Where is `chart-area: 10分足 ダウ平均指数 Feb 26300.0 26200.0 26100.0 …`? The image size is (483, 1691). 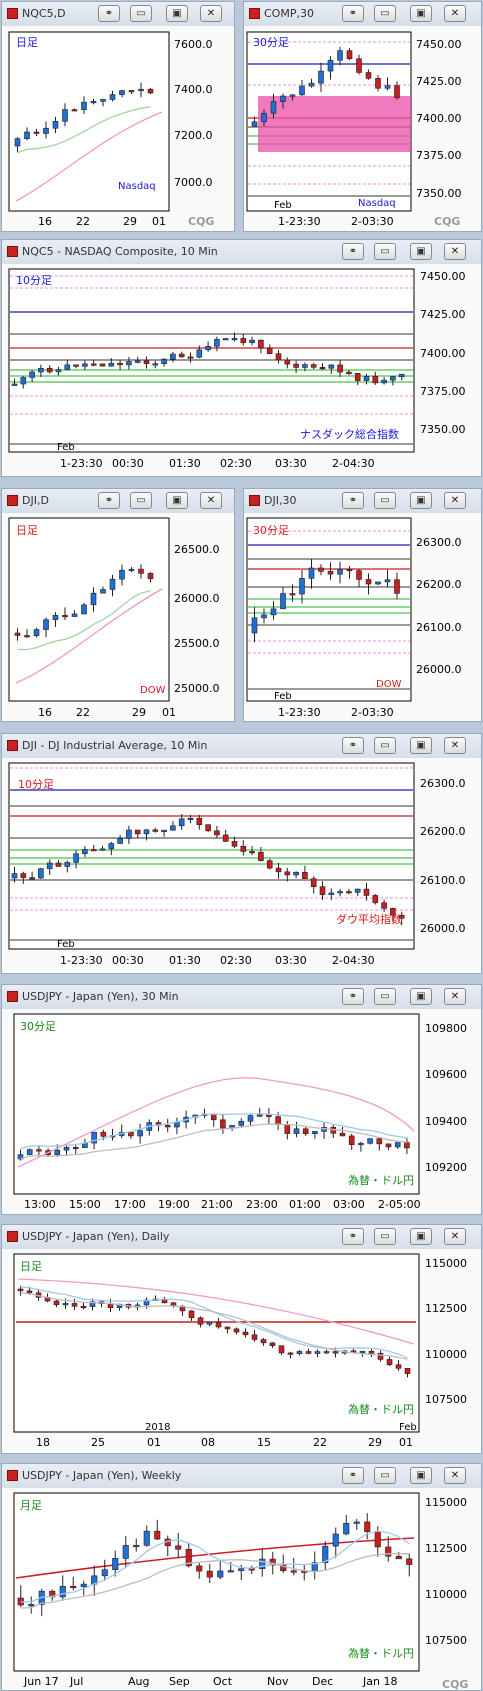 chart-area: 10分足 ダウ平均指数 Feb 26300.0 26200.0 26100.0 … is located at coordinates (241, 865).